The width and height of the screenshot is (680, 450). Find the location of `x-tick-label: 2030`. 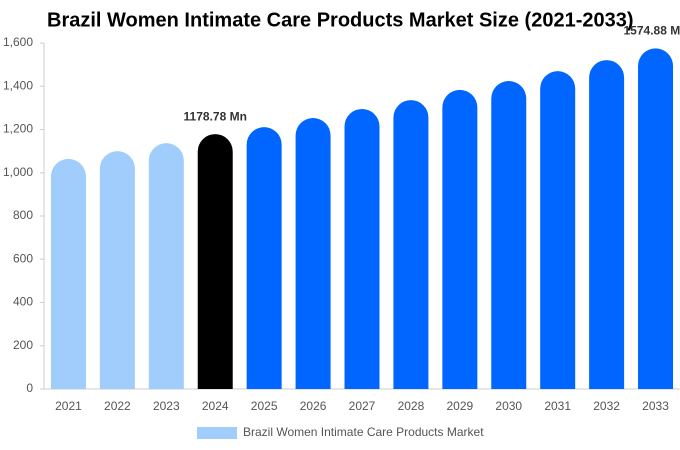

x-tick-label: 2030 is located at coordinates (508, 406).